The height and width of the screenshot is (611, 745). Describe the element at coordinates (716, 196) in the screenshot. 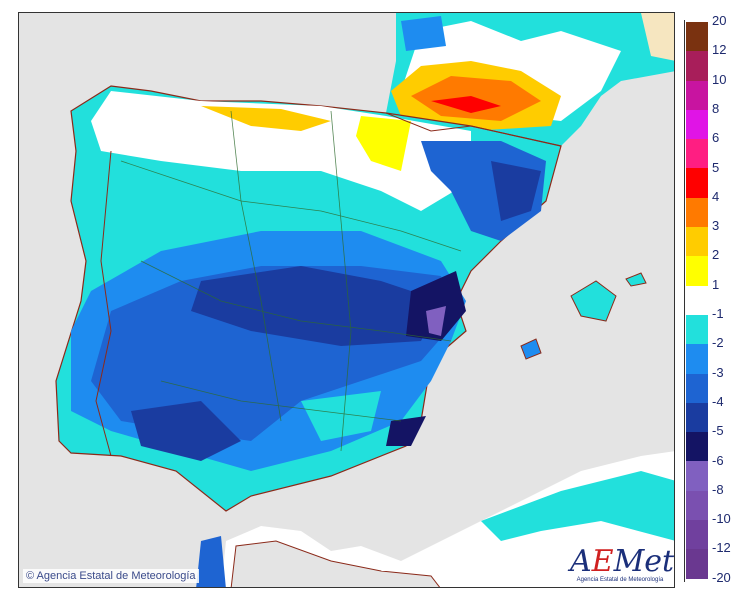

I see `legend-label: 4` at that location.